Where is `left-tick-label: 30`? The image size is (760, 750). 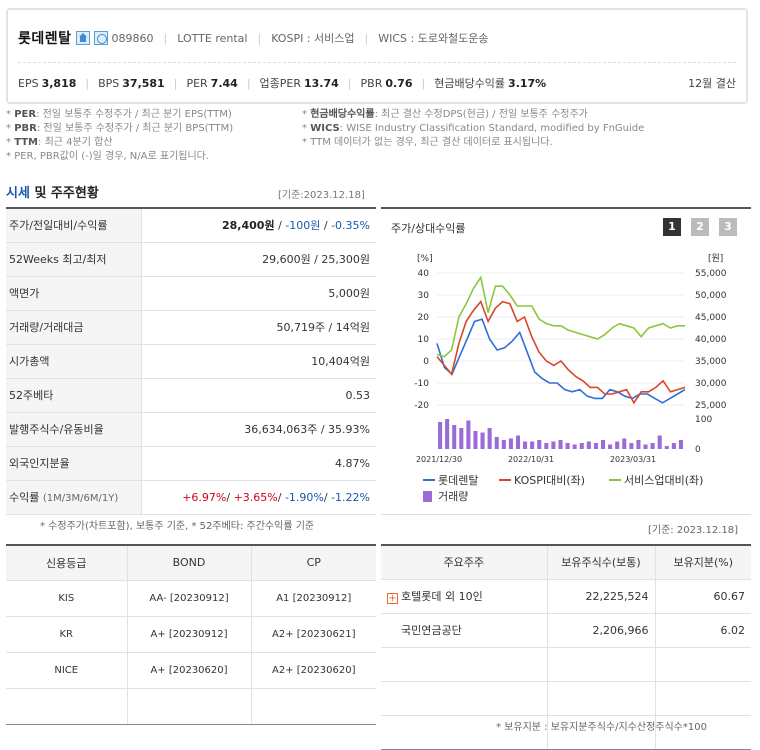 left-tick-label: 30 is located at coordinates (424, 296).